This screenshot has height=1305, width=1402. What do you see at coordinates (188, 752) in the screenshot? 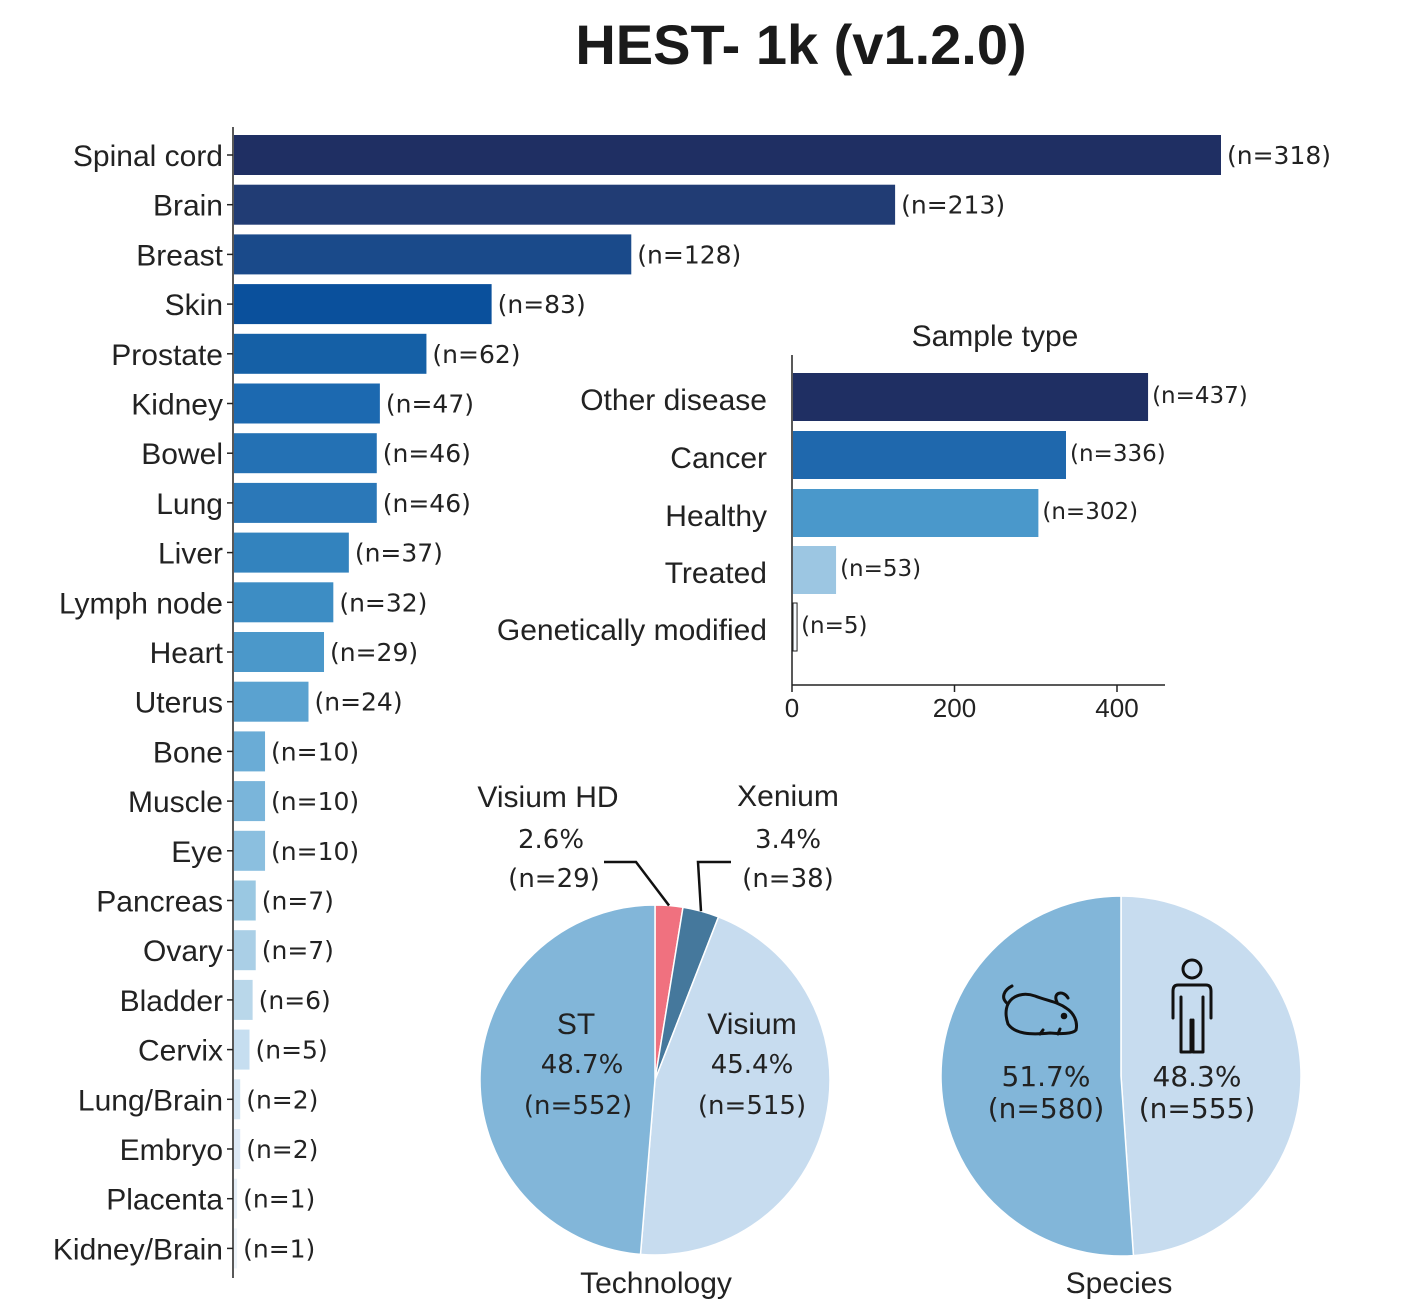
I see `organ-label: Bone` at bounding box center [188, 752].